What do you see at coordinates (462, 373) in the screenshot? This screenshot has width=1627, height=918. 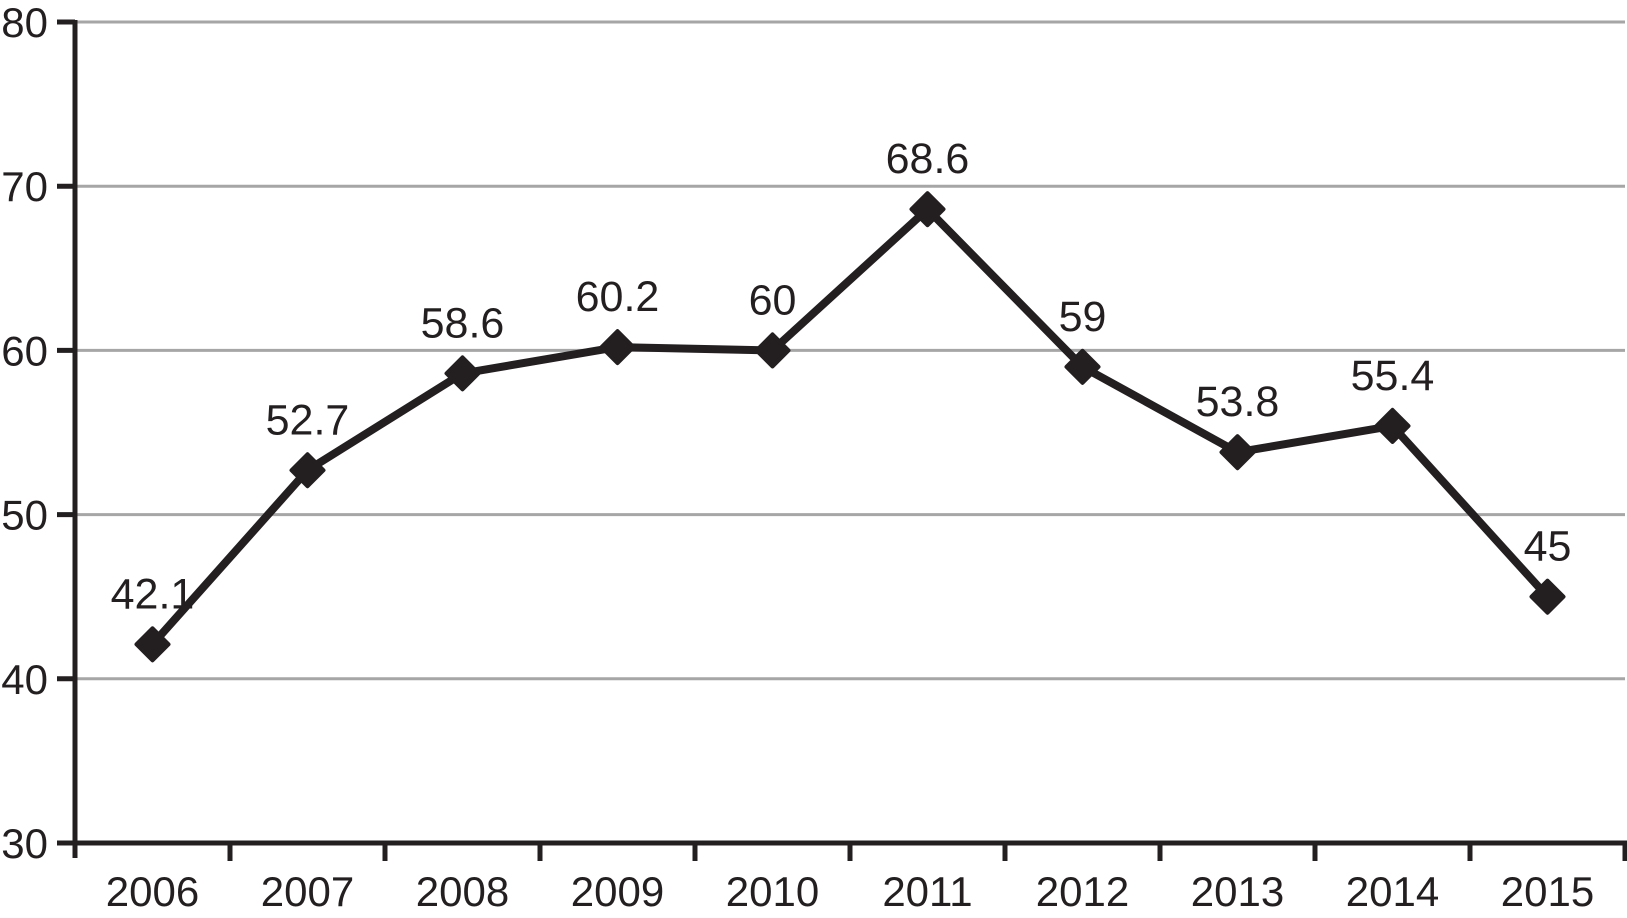 I see `data-point-marker-2008` at bounding box center [462, 373].